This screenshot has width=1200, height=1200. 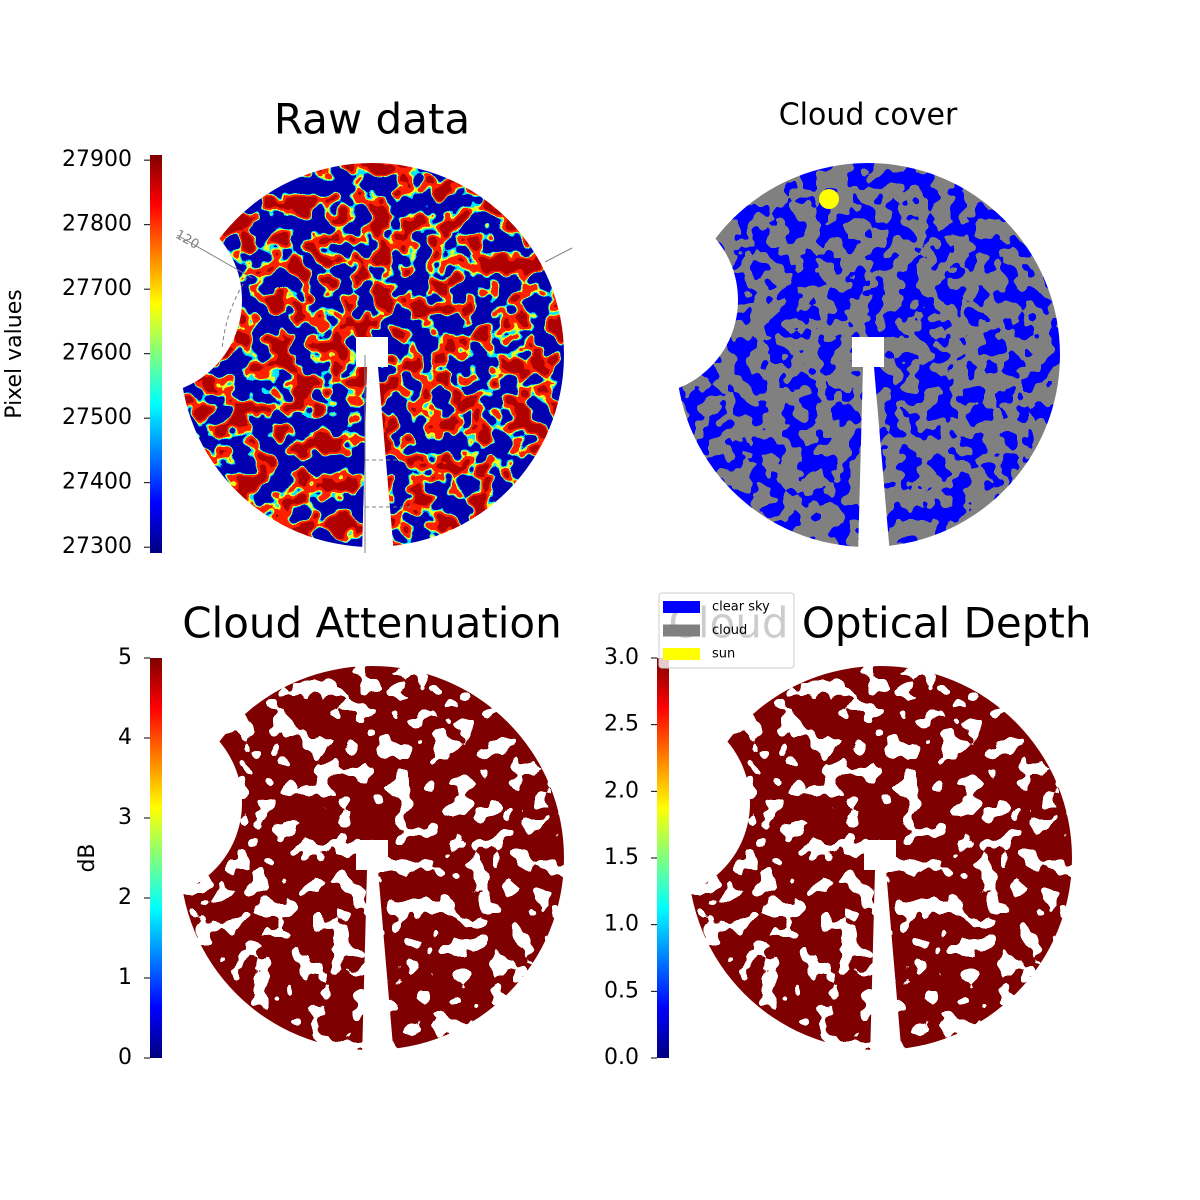 I want to click on colorbar-tick-label: 27700, so click(x=97, y=288).